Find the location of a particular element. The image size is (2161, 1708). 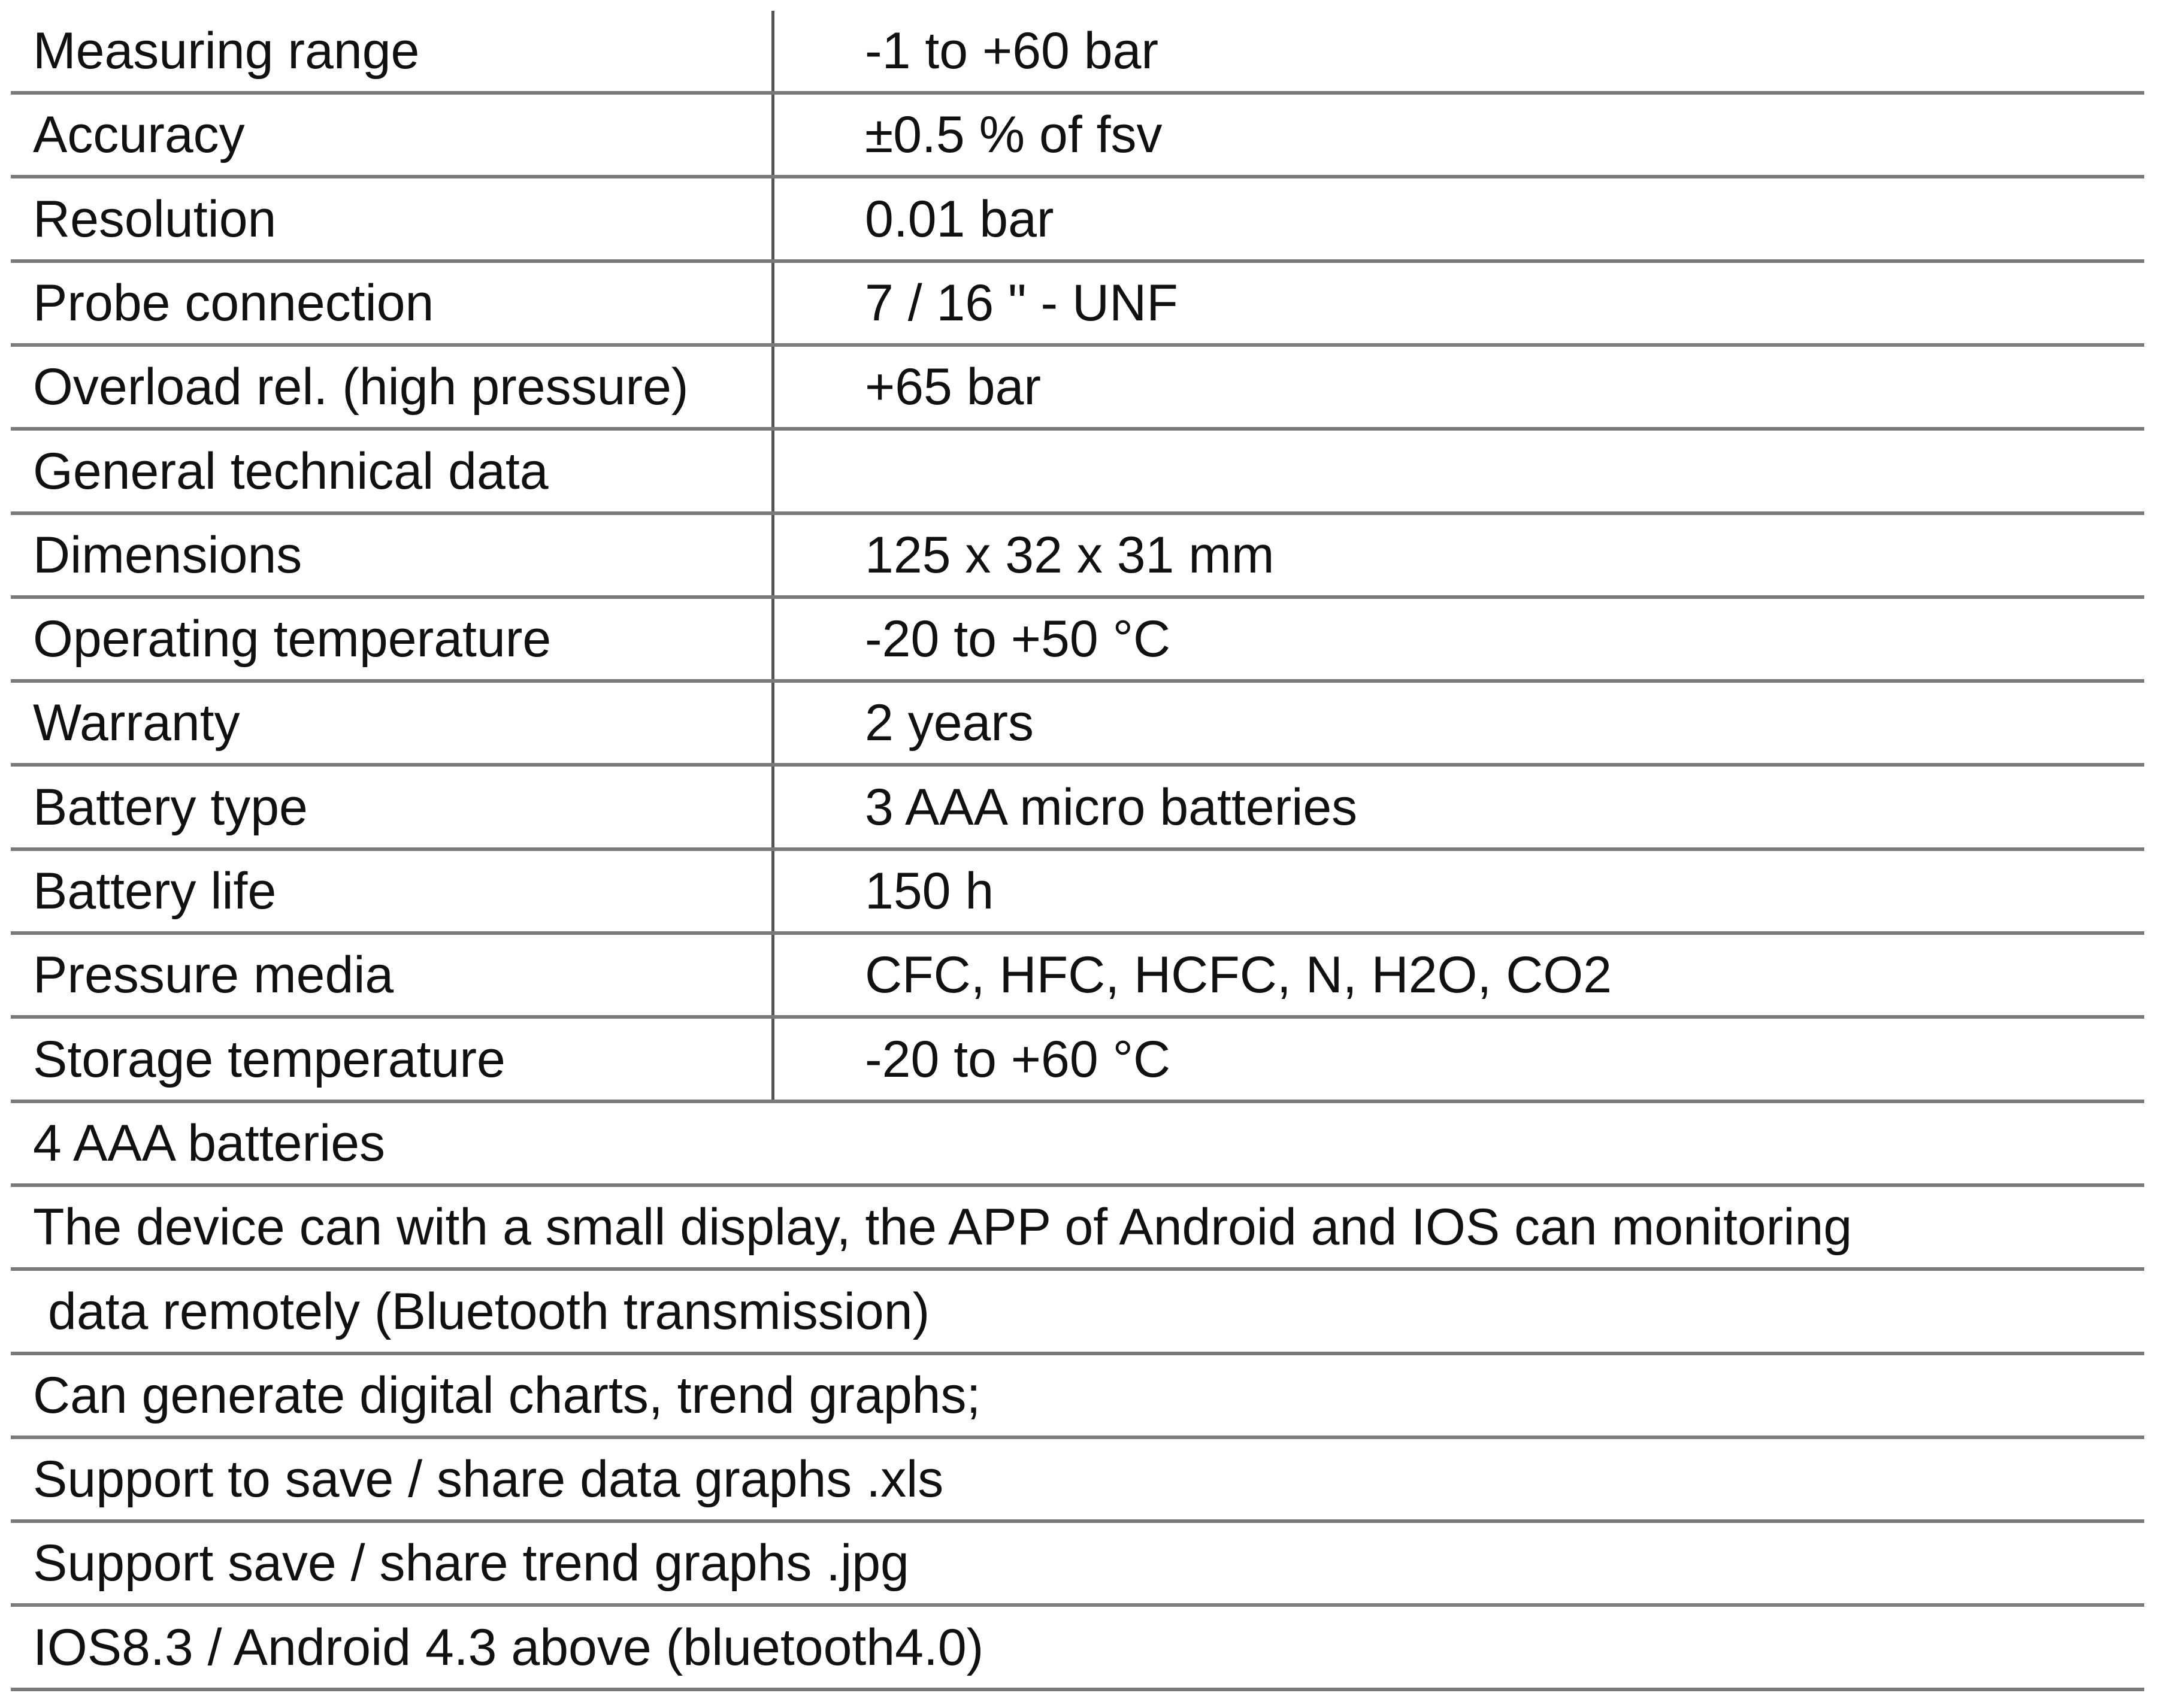

spec-value: +65 bar is located at coordinates (954, 387).